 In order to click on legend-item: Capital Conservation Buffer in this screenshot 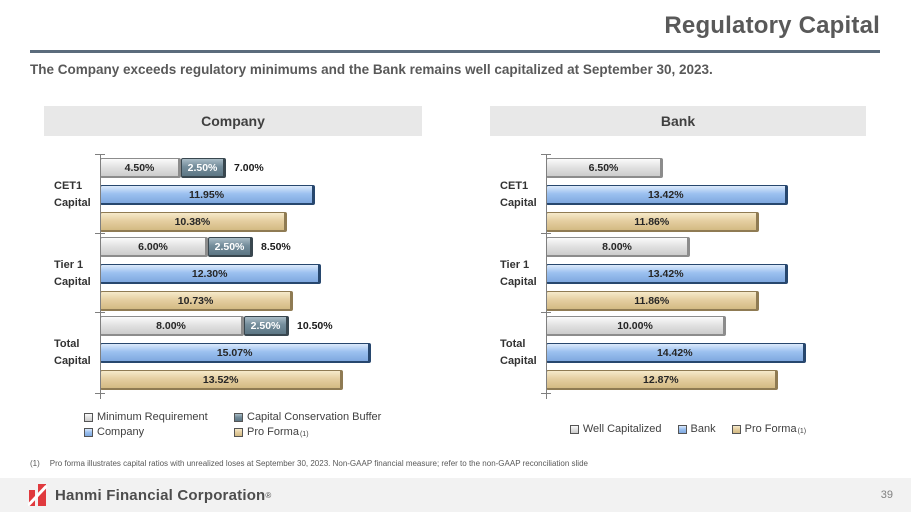, I will do `click(328, 417)`.